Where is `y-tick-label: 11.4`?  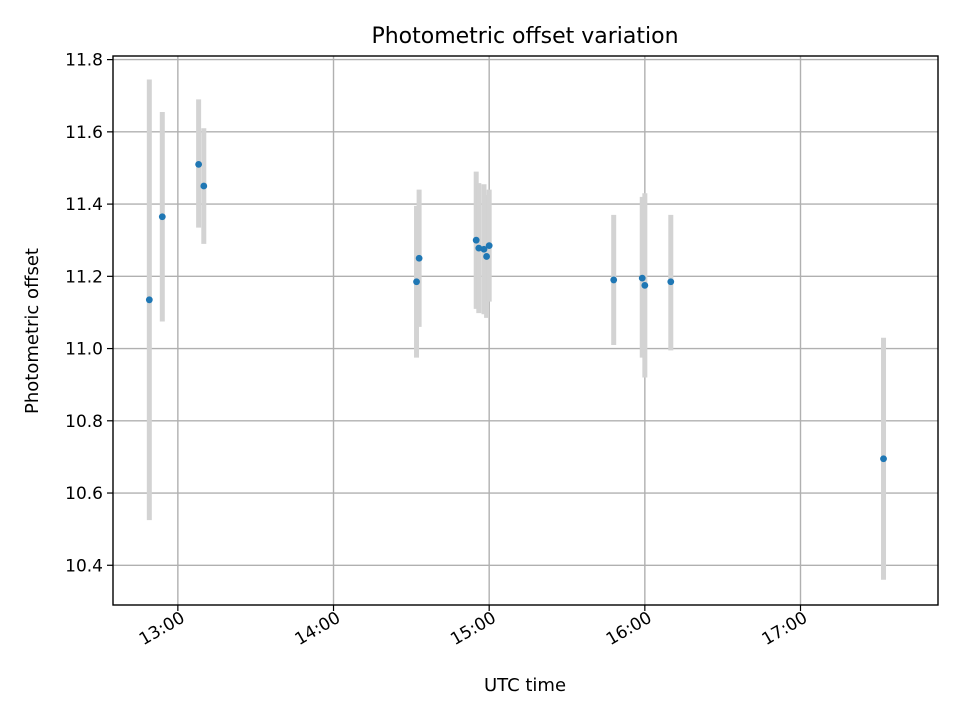
y-tick-label: 11.4 is located at coordinates (84, 205).